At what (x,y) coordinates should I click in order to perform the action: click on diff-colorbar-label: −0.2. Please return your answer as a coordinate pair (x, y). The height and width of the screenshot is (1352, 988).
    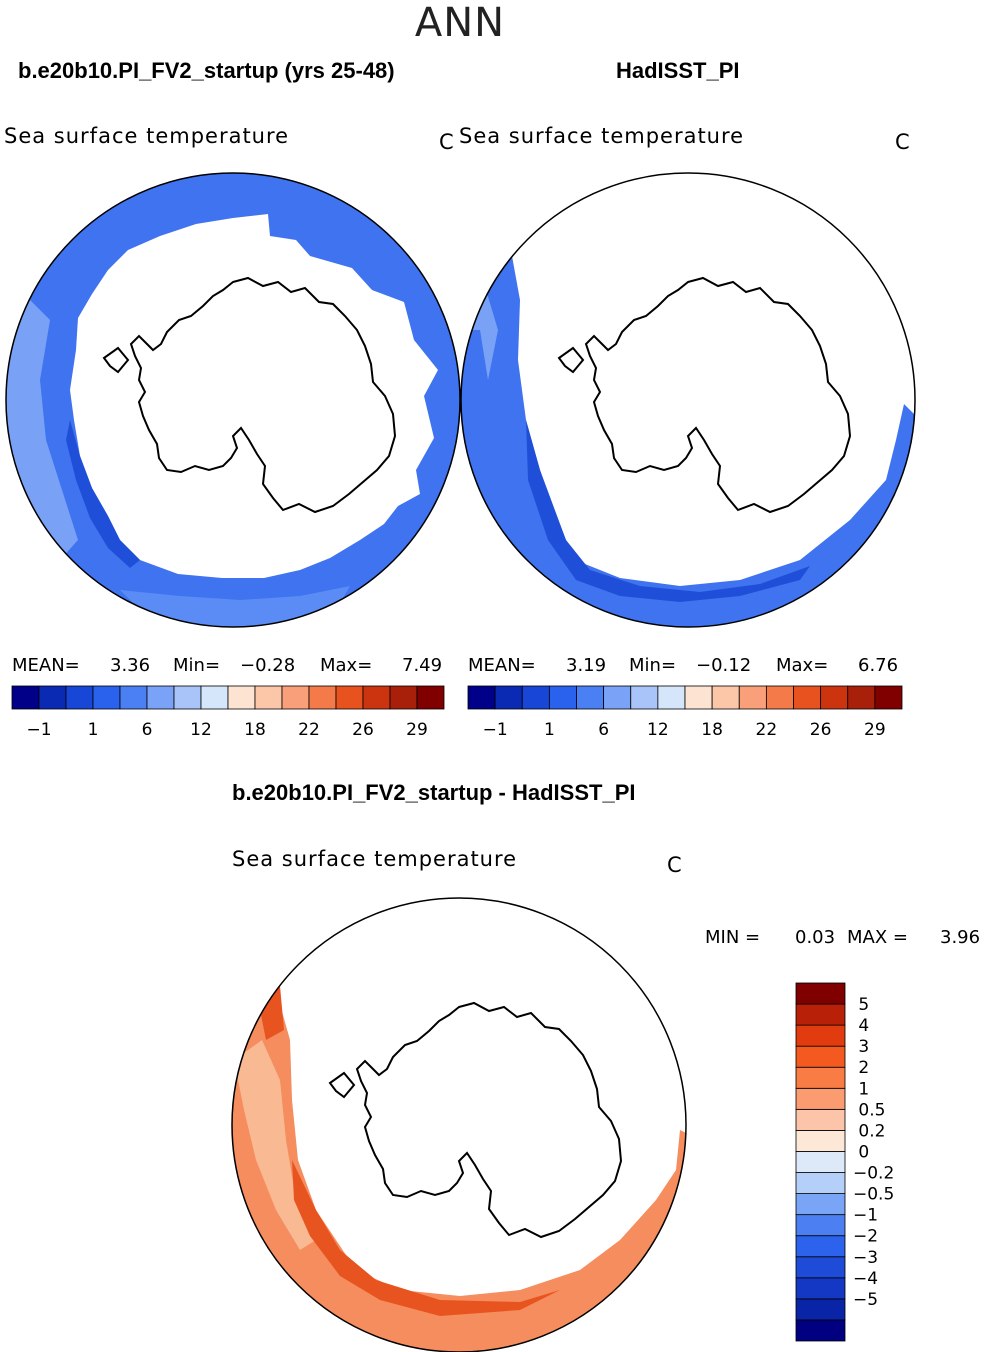
    Looking at the image, I should click on (873, 1174).